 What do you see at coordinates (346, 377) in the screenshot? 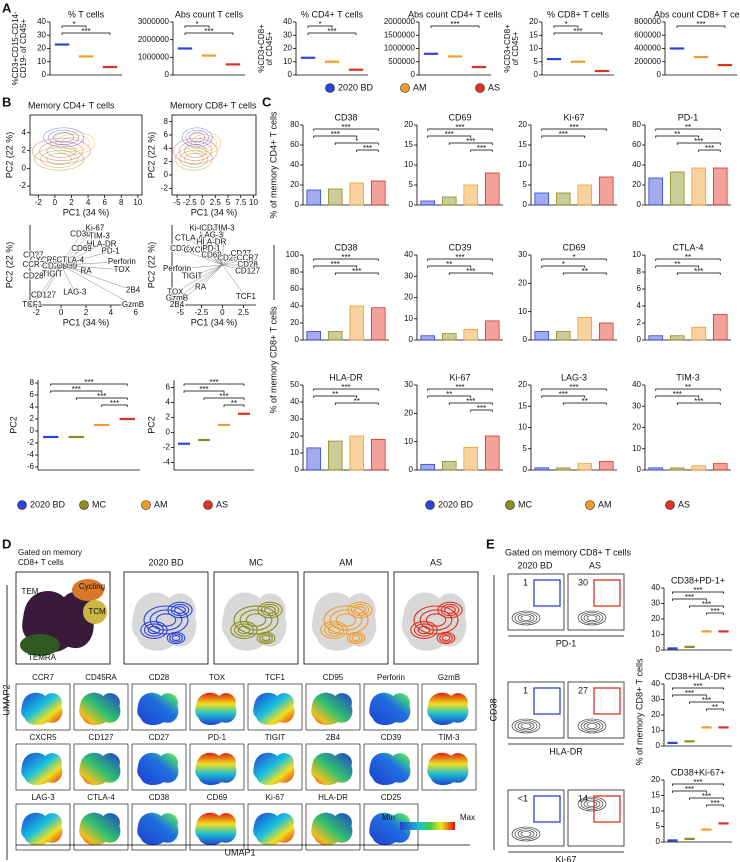
I see `plot-title: HLA-DR` at bounding box center [346, 377].